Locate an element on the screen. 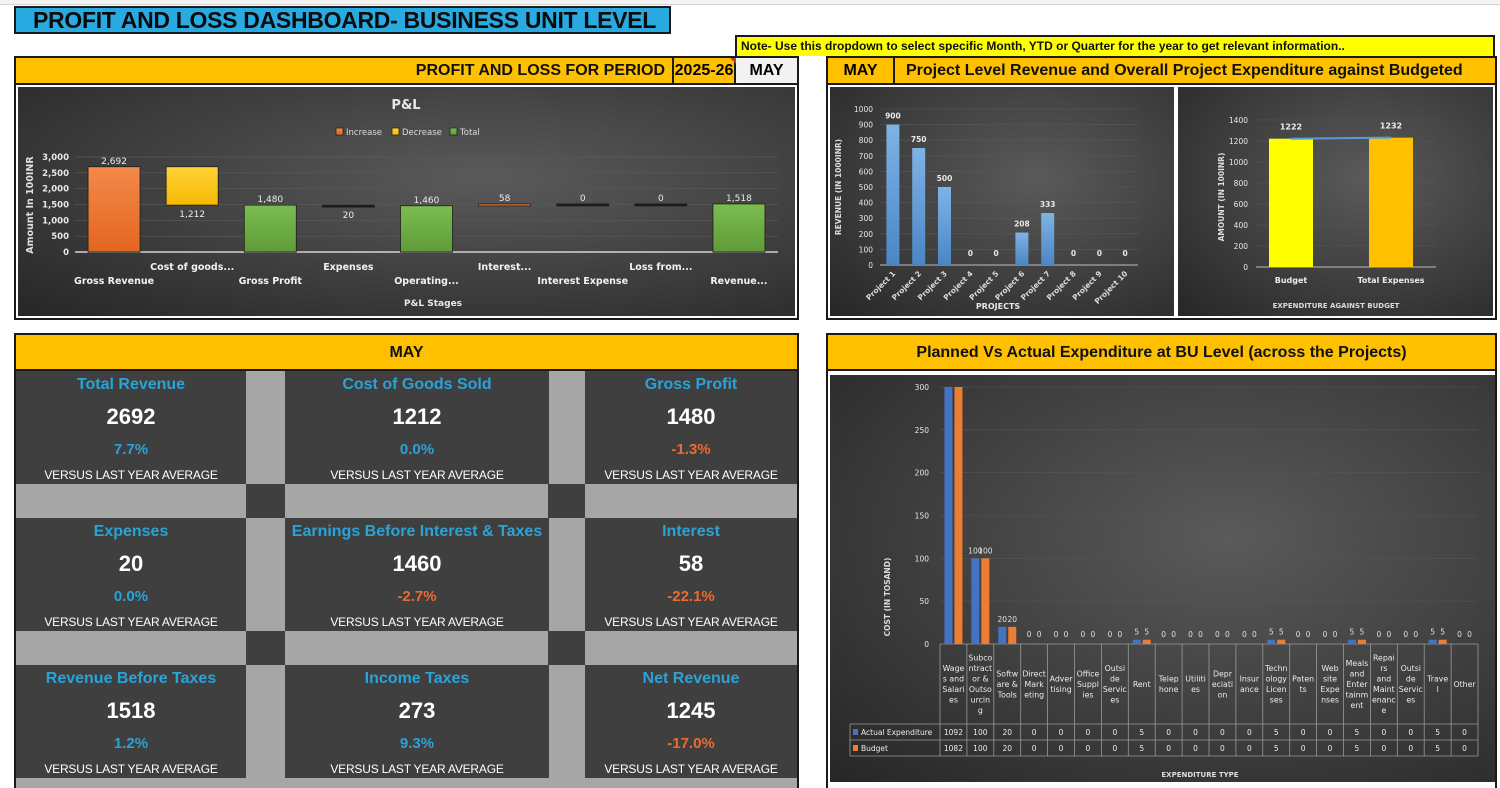 The width and height of the screenshot is (1500, 788). kpi-value: 1212 is located at coordinates (417, 416).